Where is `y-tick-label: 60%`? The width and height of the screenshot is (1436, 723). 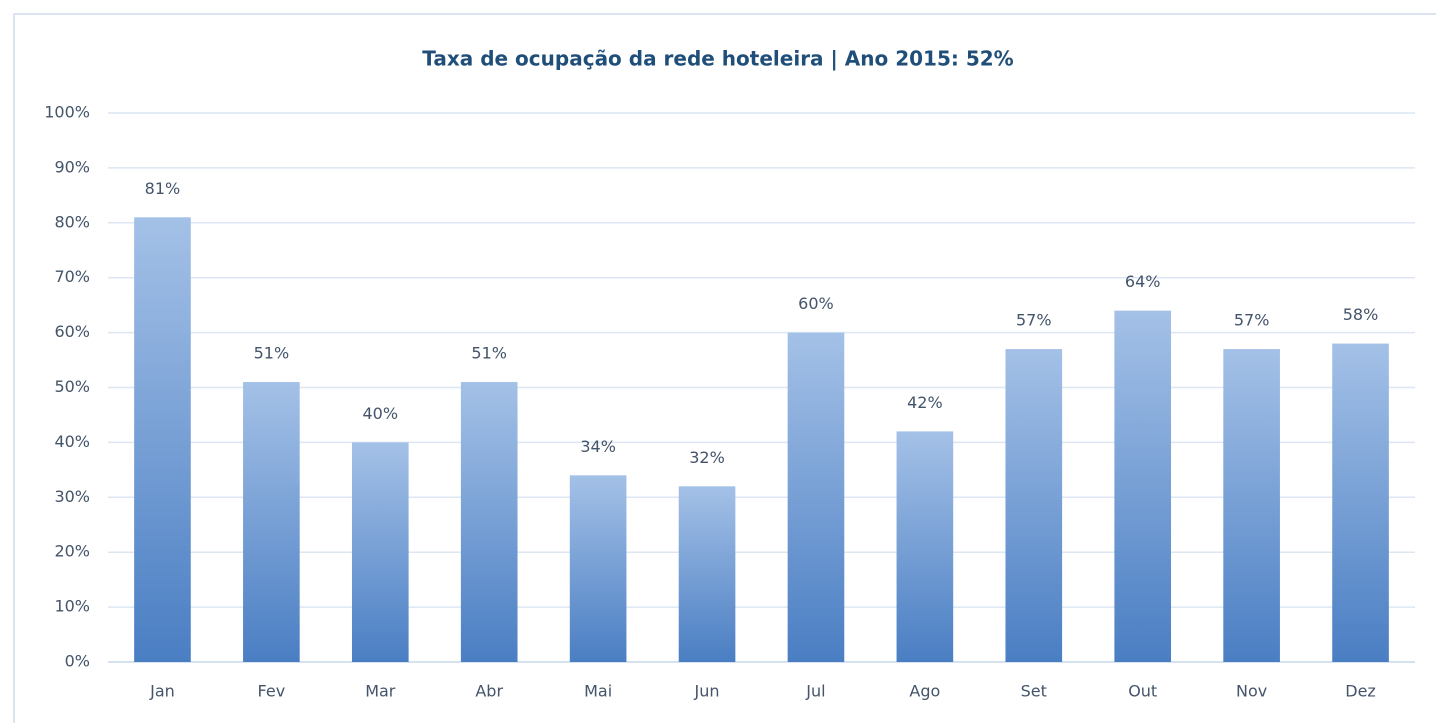 y-tick-label: 60% is located at coordinates (72, 331).